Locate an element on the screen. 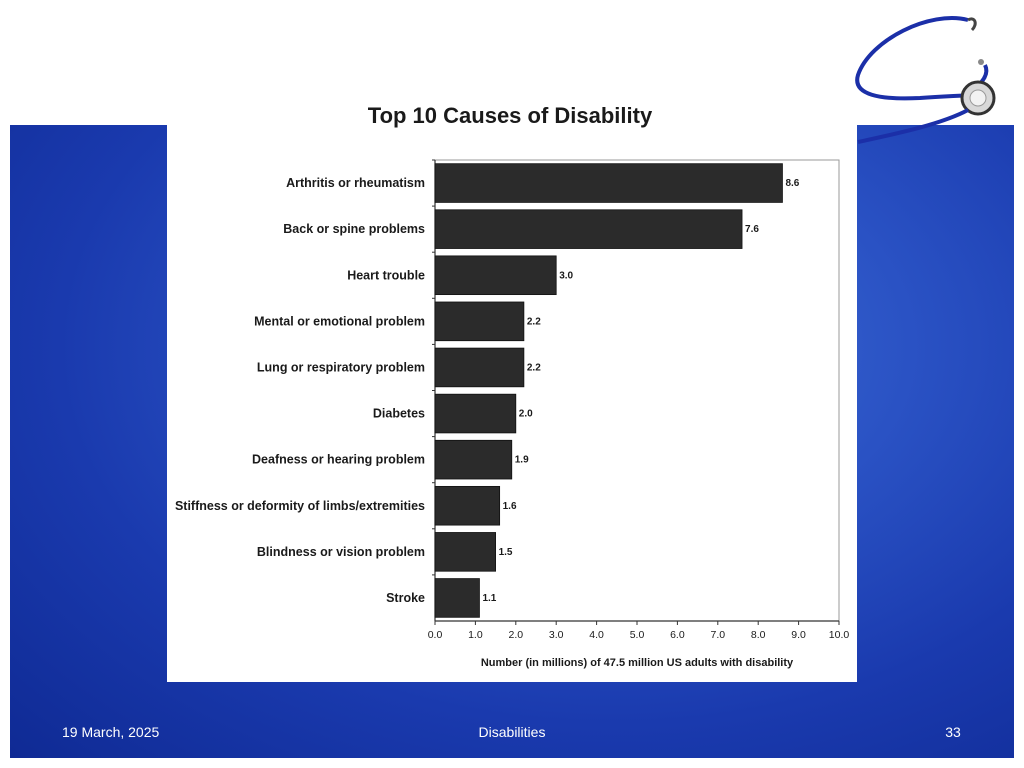 The image size is (1024, 768). data-label: 1.5 is located at coordinates (506, 552).